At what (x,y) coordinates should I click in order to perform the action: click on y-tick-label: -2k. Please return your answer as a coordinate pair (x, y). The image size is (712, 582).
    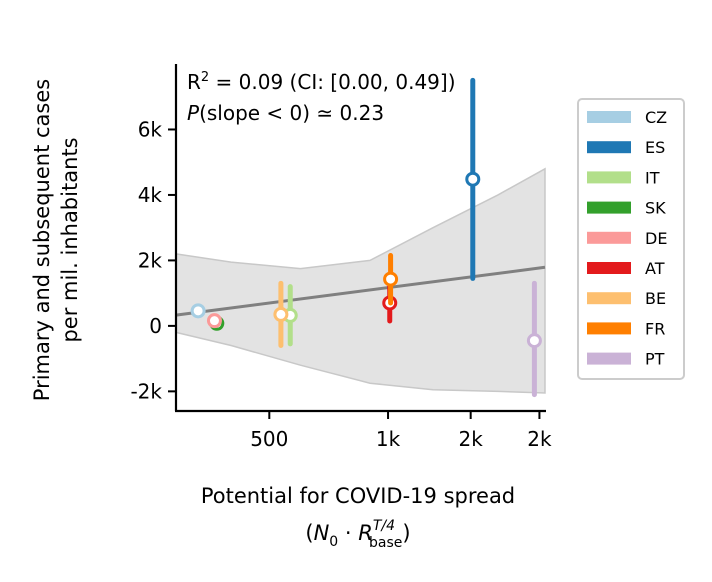
    Looking at the image, I should click on (146, 391).